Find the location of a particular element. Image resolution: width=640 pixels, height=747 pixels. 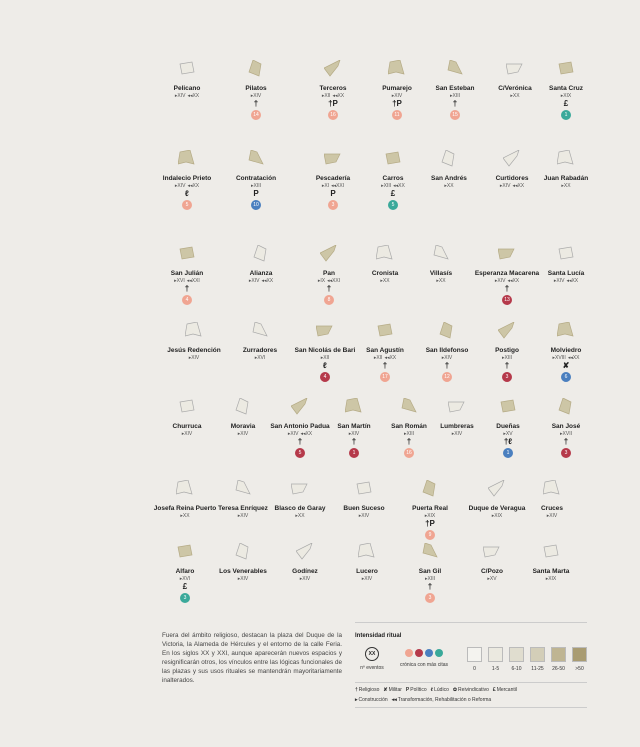

event-count: 4 is located at coordinates (325, 377).